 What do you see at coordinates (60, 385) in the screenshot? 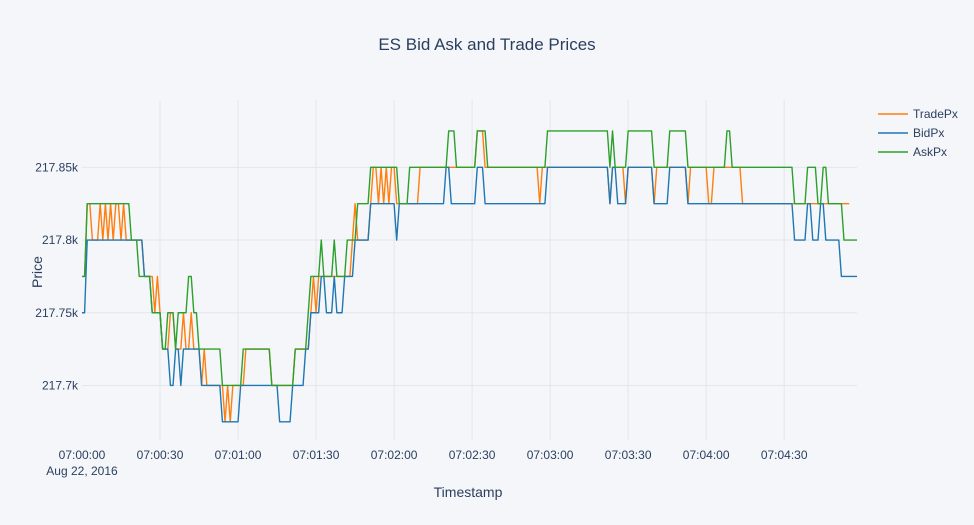
I see `y-tick-label: 217.7k` at bounding box center [60, 385].